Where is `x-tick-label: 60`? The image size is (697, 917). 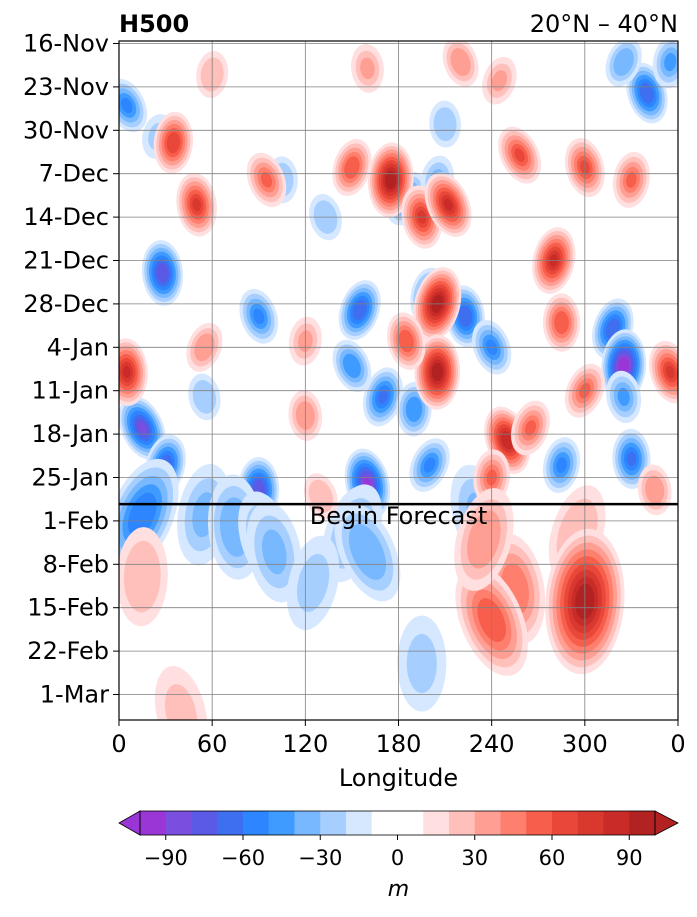
x-tick-label: 60 is located at coordinates (212, 744).